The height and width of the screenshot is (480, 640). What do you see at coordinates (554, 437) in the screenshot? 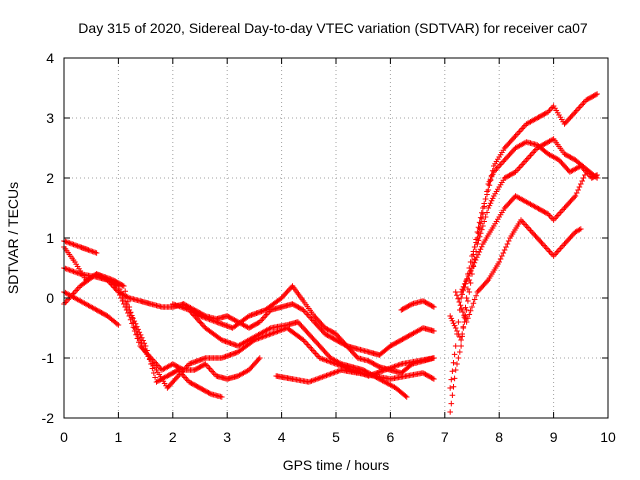
I see `x-tick-label: 9` at bounding box center [554, 437].